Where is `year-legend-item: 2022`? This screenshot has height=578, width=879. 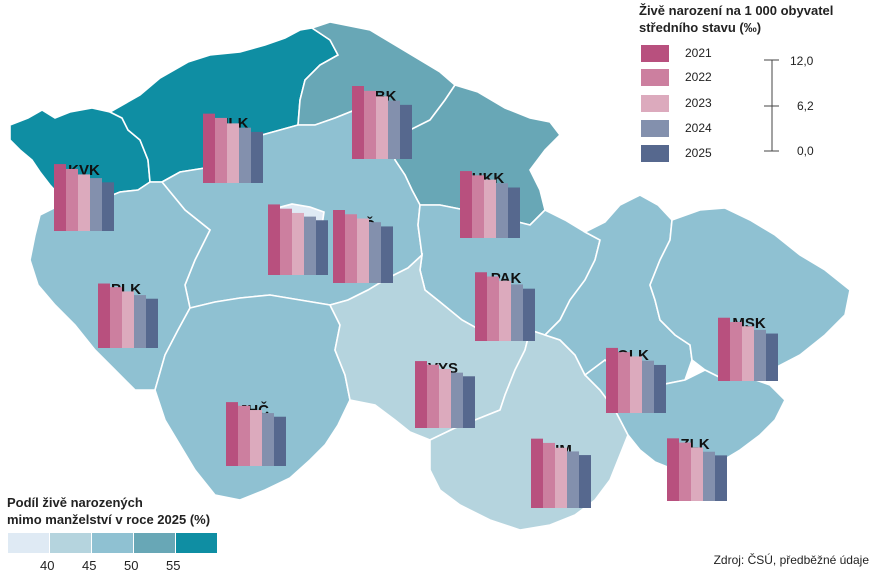 year-legend-item: 2022 is located at coordinates (686, 78).